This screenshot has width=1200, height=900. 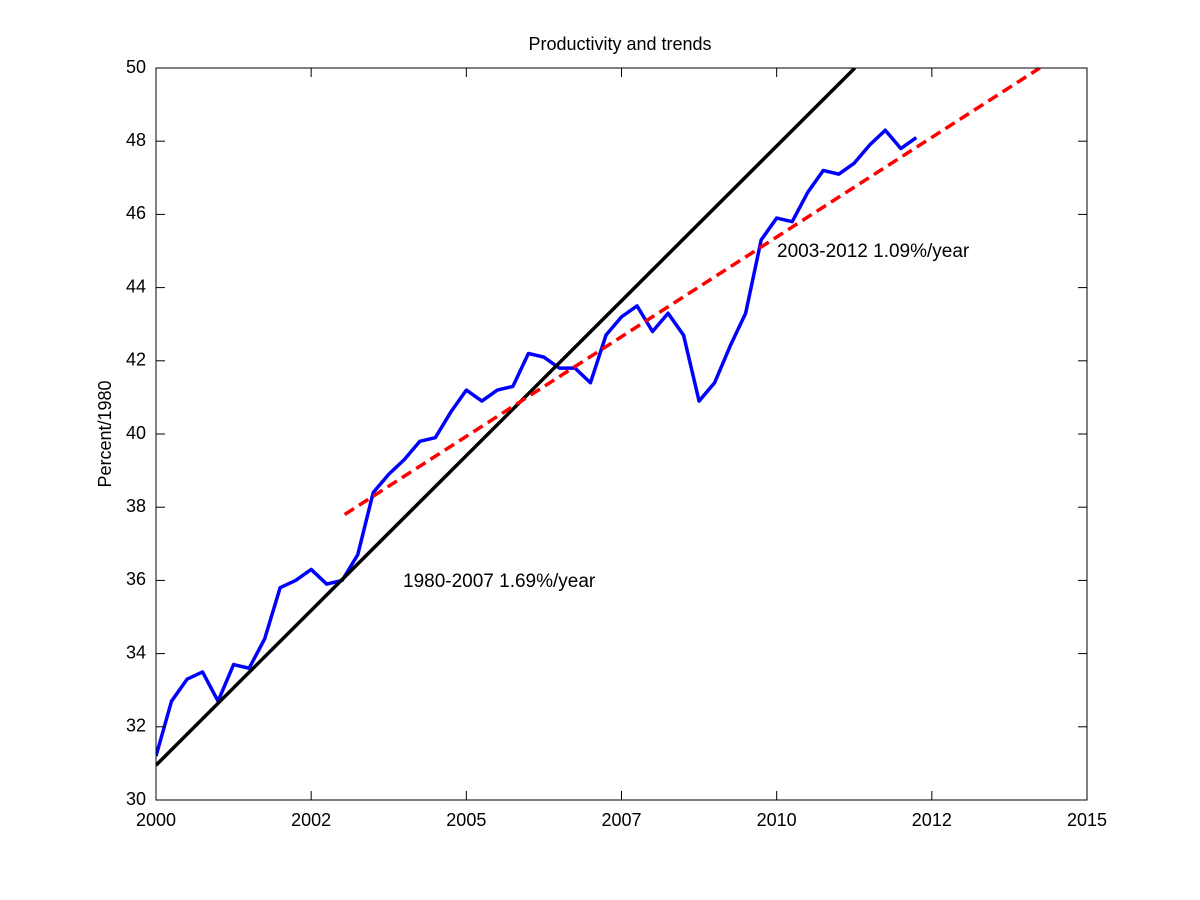 What do you see at coordinates (932, 820) in the screenshot?
I see `x-tick-label: 2012` at bounding box center [932, 820].